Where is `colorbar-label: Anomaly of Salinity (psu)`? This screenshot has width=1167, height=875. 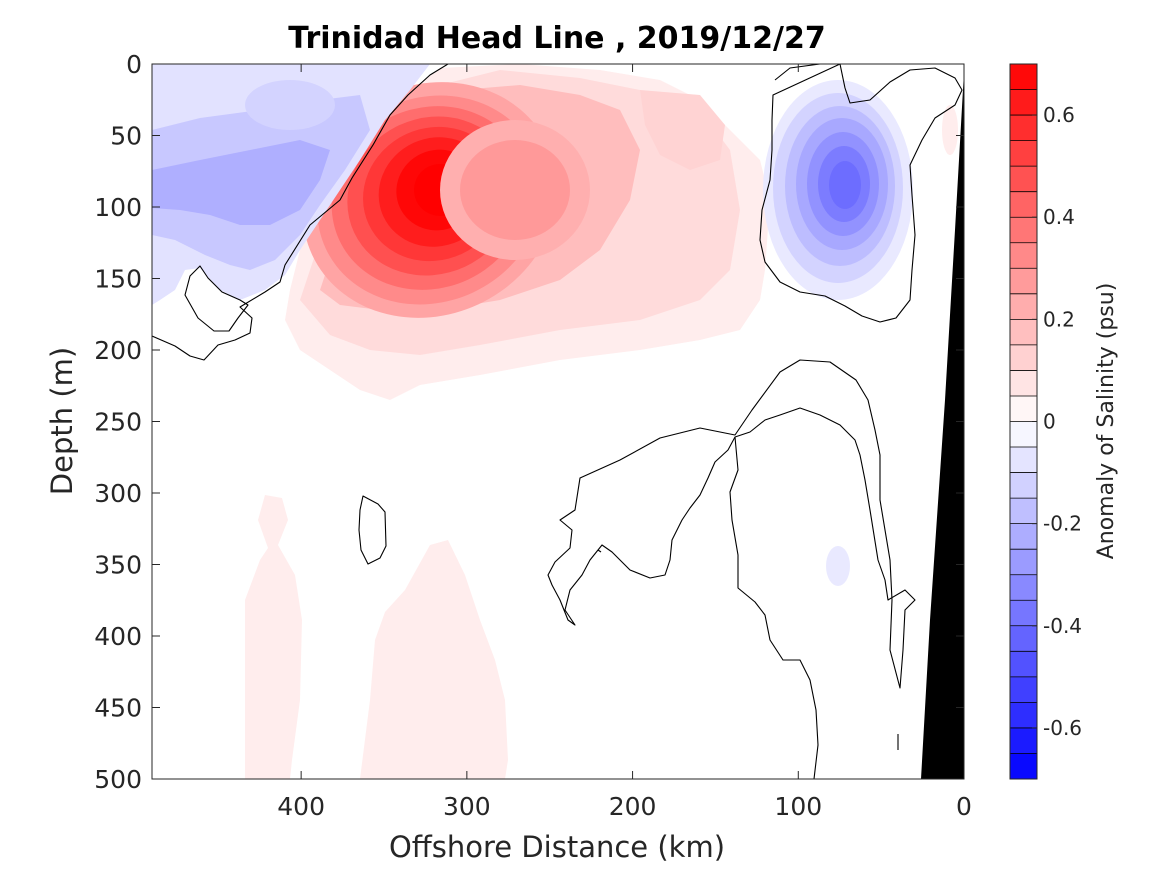
colorbar-label: Anomaly of Salinity (psu) is located at coordinates (1106, 421).